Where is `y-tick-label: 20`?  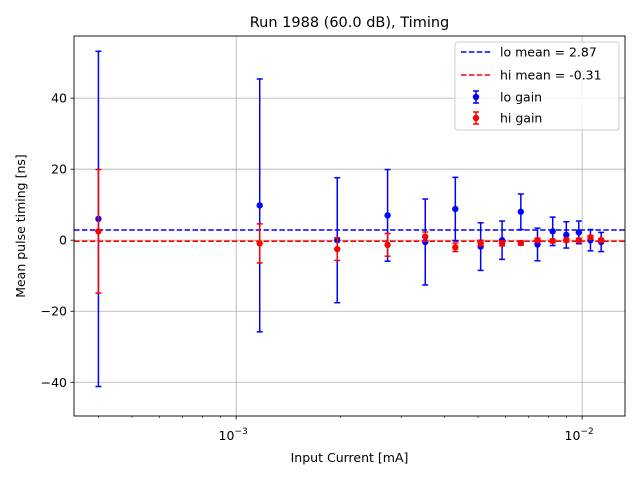
y-tick-label: 20 is located at coordinates (59, 169).